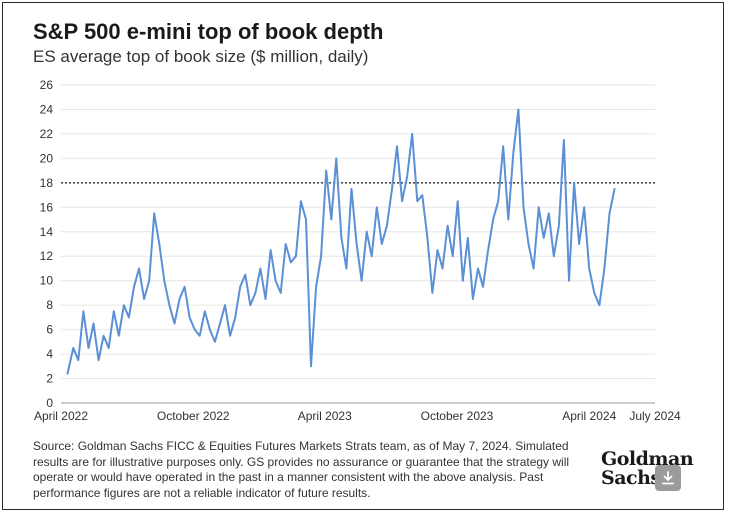 The height and width of the screenshot is (516, 736). What do you see at coordinates (49, 354) in the screenshot?
I see `y-tick-label: 4` at bounding box center [49, 354].